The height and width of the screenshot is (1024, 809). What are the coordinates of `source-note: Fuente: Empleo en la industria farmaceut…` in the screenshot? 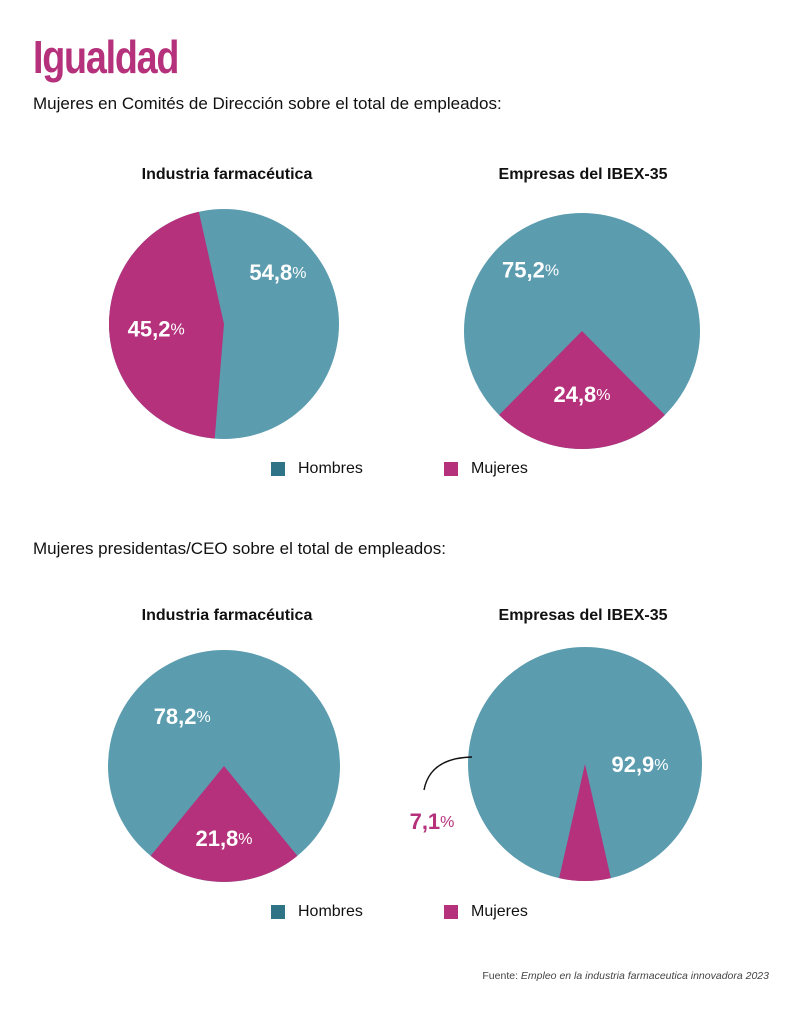 It's located at (625, 976).